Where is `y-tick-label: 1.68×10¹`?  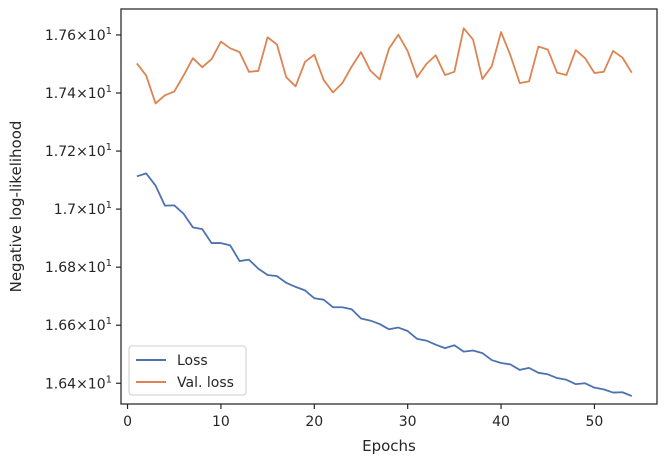
y-tick-label: 1.68×10¹ is located at coordinates (78, 267).